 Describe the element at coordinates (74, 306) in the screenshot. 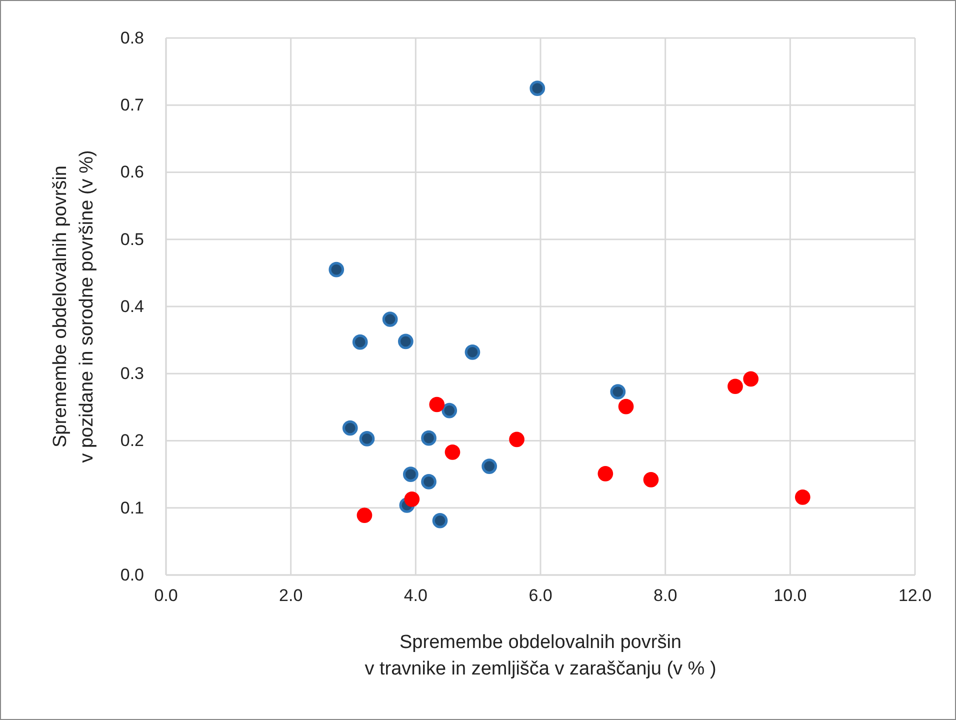

I see `y-axis-title: Spremembe obdelovalnih površin v pozidane in sorodne površine (v %)` at that location.